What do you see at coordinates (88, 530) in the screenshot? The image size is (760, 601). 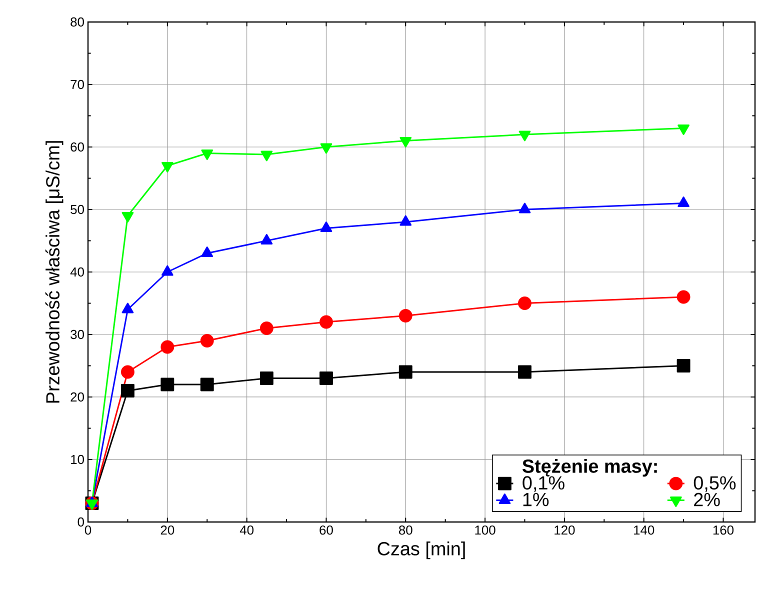 I see `x-tick-label: 0` at bounding box center [88, 530].